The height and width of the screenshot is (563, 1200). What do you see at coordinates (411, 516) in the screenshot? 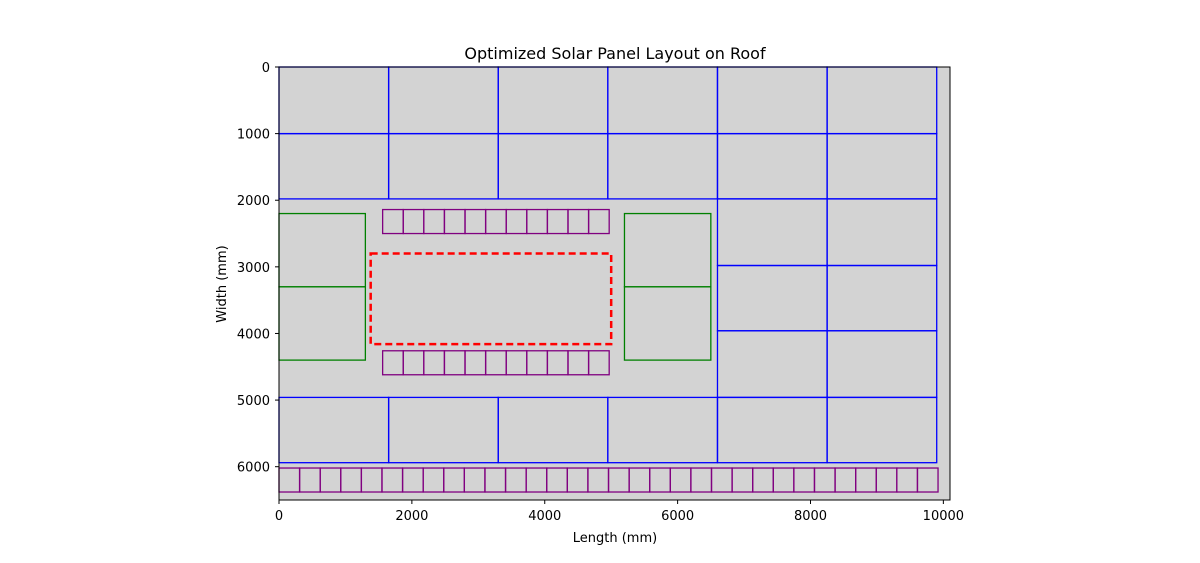
I see `x-tick-label: 2000` at bounding box center [411, 516].